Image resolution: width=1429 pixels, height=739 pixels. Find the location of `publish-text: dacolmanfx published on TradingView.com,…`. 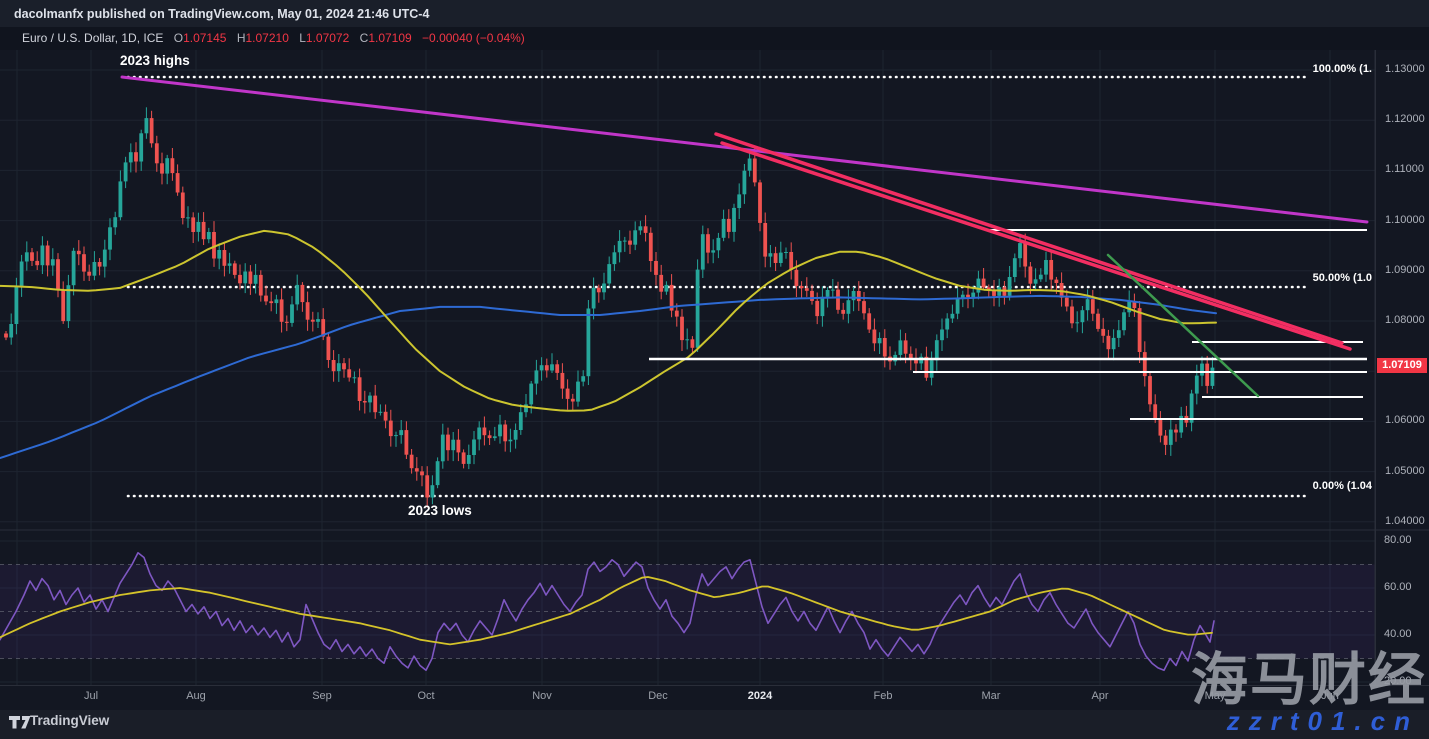

publish-text: dacolmanfx published on TradingView.com,… is located at coordinates (222, 14).